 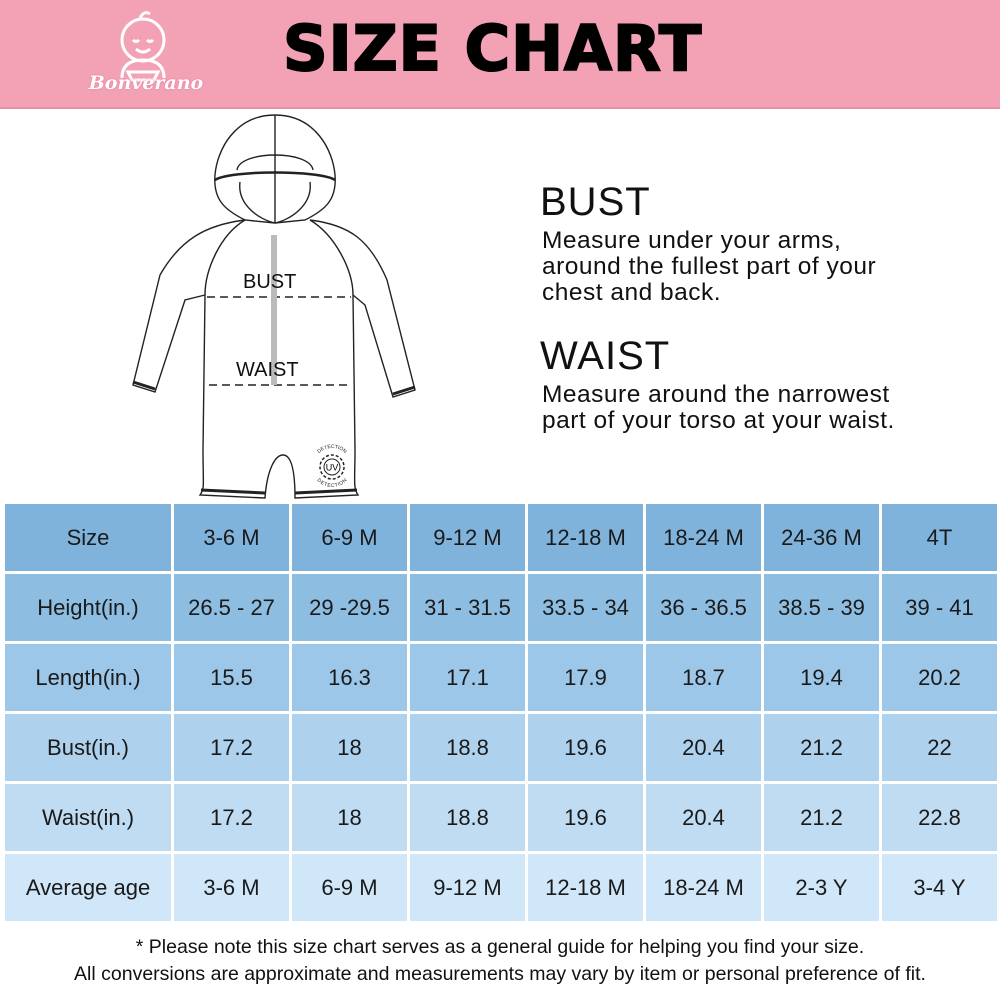 I want to click on header-banner: Bonverano SIZE CHART, so click(x=500, y=54).